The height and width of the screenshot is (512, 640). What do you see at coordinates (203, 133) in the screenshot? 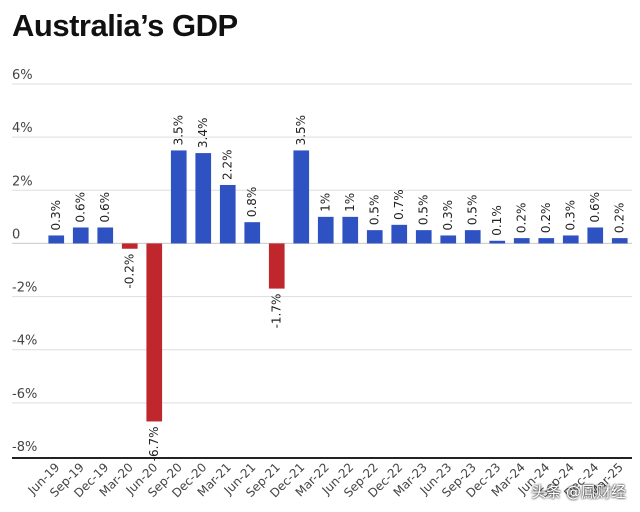
I see `data-label: 3.4%` at bounding box center [203, 133].